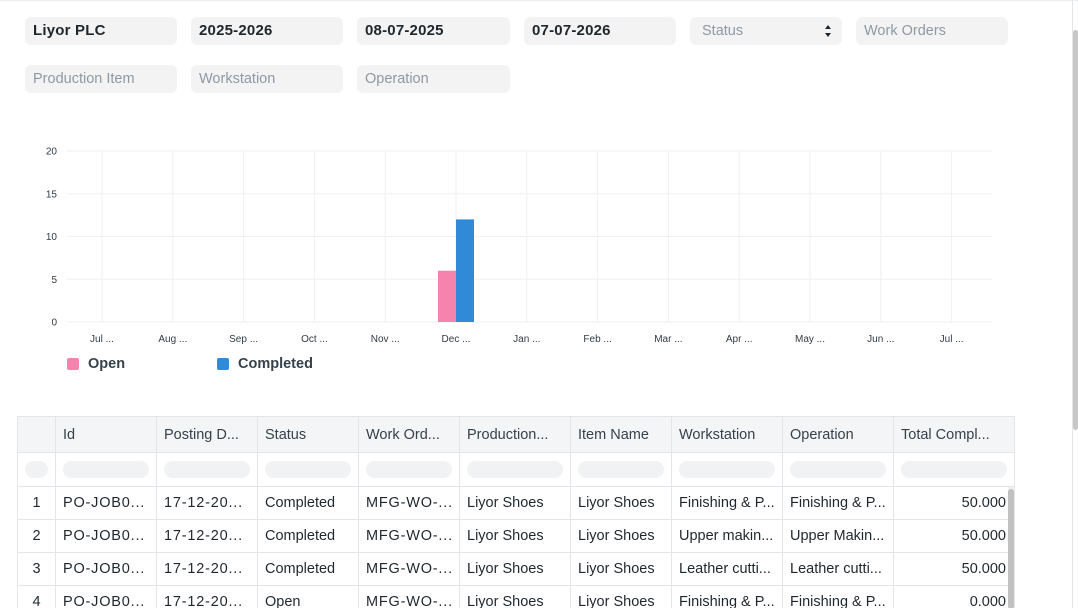  I want to click on to-date-filter: 07-07-2026, so click(600, 31).